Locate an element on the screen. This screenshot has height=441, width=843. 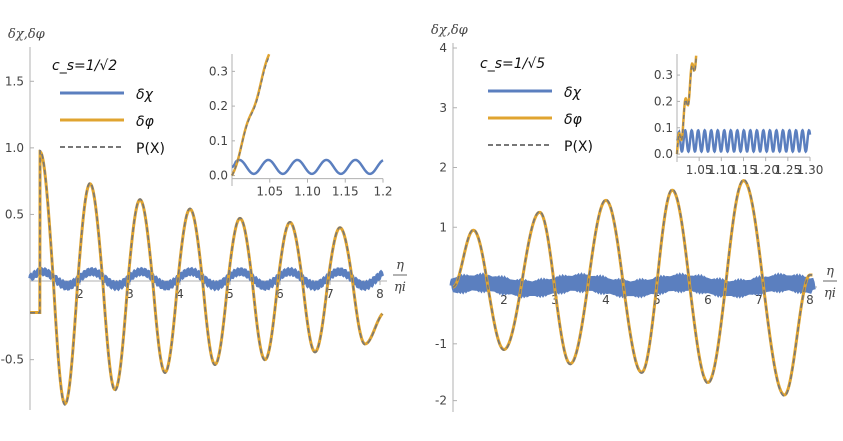
cs-annotation: c_s=1/√5 is located at coordinates (512, 64).